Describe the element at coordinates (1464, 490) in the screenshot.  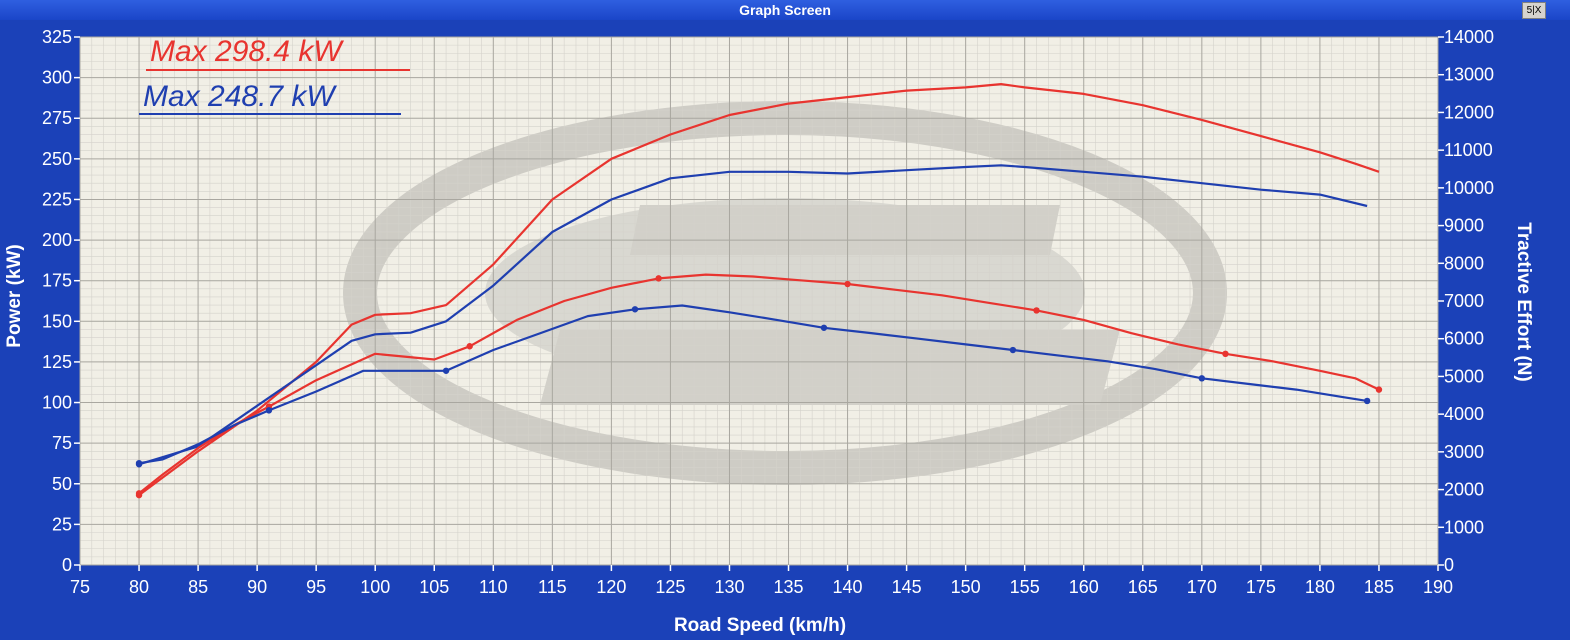
I see `y2-tick-label: 2000` at that location.